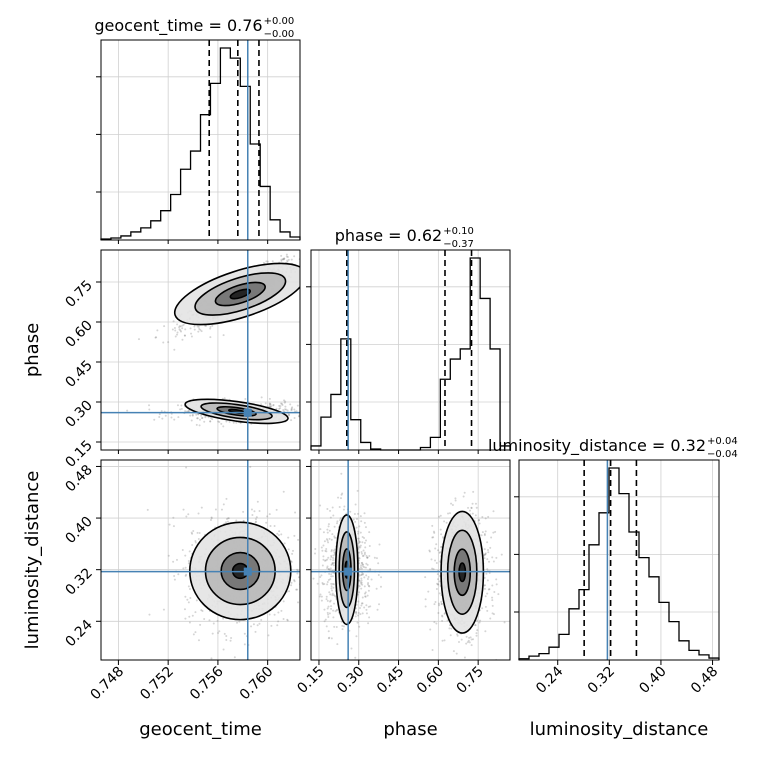  Describe the element at coordinates (722, 441) in the screenshot. I see `title-upper-error: +0.04` at that location.